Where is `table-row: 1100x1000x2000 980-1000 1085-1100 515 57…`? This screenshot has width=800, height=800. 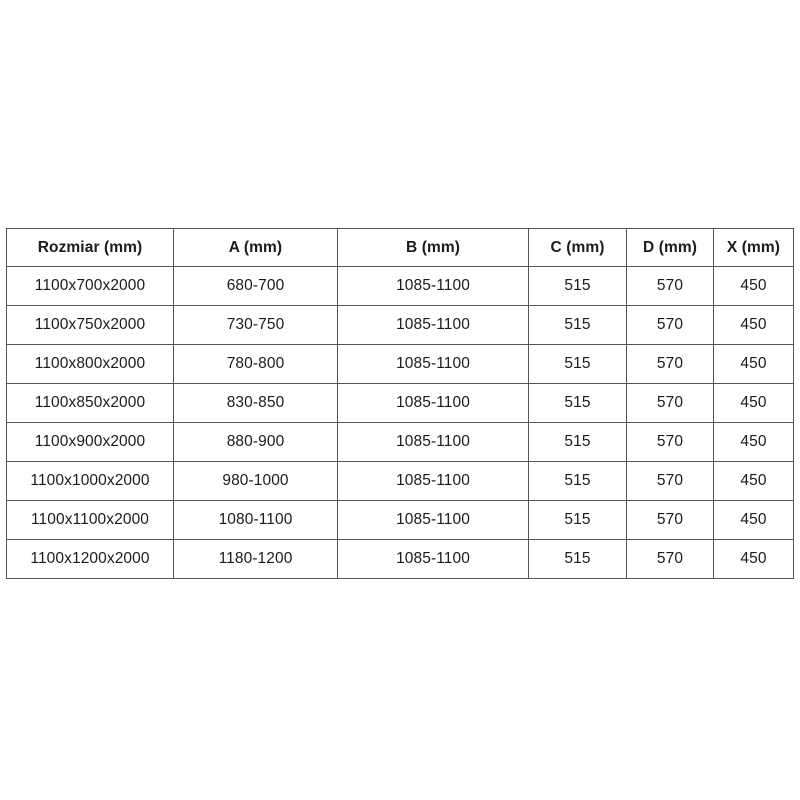
table-row: 1100x1000x2000 980-1000 1085-1100 515 57… is located at coordinates (400, 481).